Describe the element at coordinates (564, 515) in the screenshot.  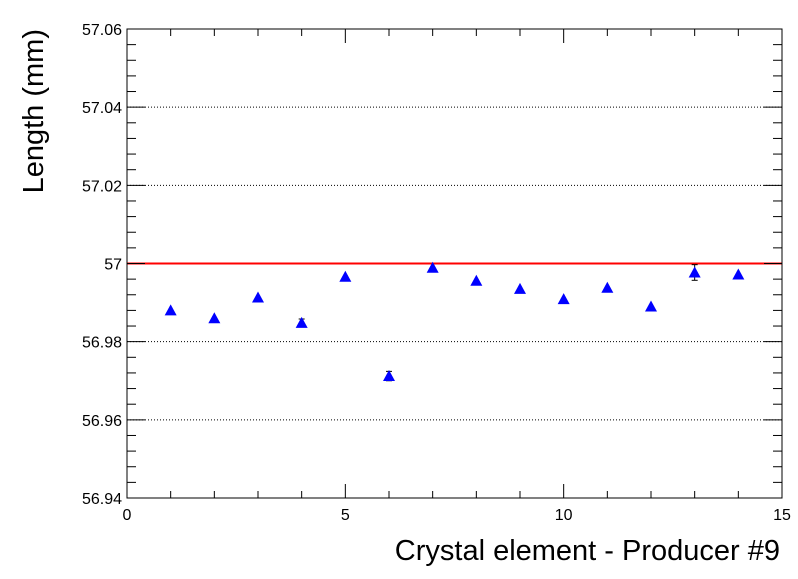
I see `x-tick-label: 10` at that location.